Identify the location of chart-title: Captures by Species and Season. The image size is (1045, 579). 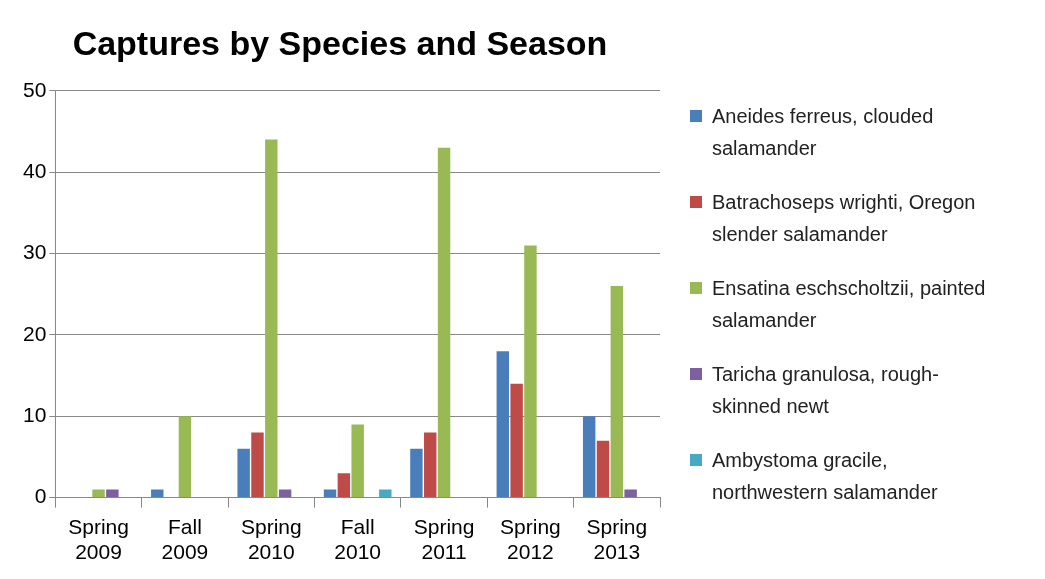
(340, 42).